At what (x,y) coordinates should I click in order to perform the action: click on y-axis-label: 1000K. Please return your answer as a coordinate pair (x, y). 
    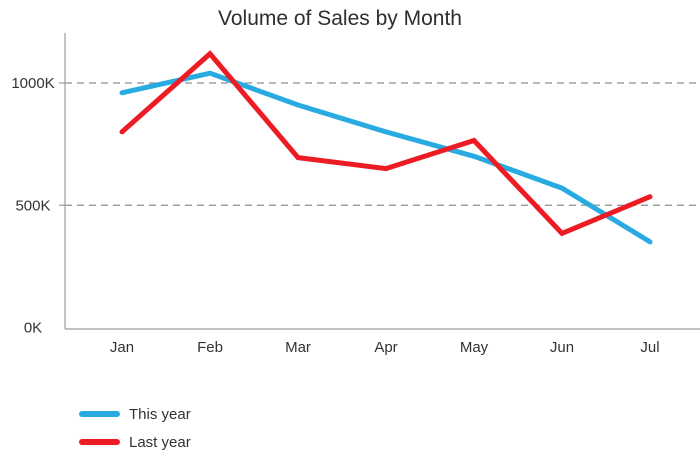
    Looking at the image, I should click on (32, 83).